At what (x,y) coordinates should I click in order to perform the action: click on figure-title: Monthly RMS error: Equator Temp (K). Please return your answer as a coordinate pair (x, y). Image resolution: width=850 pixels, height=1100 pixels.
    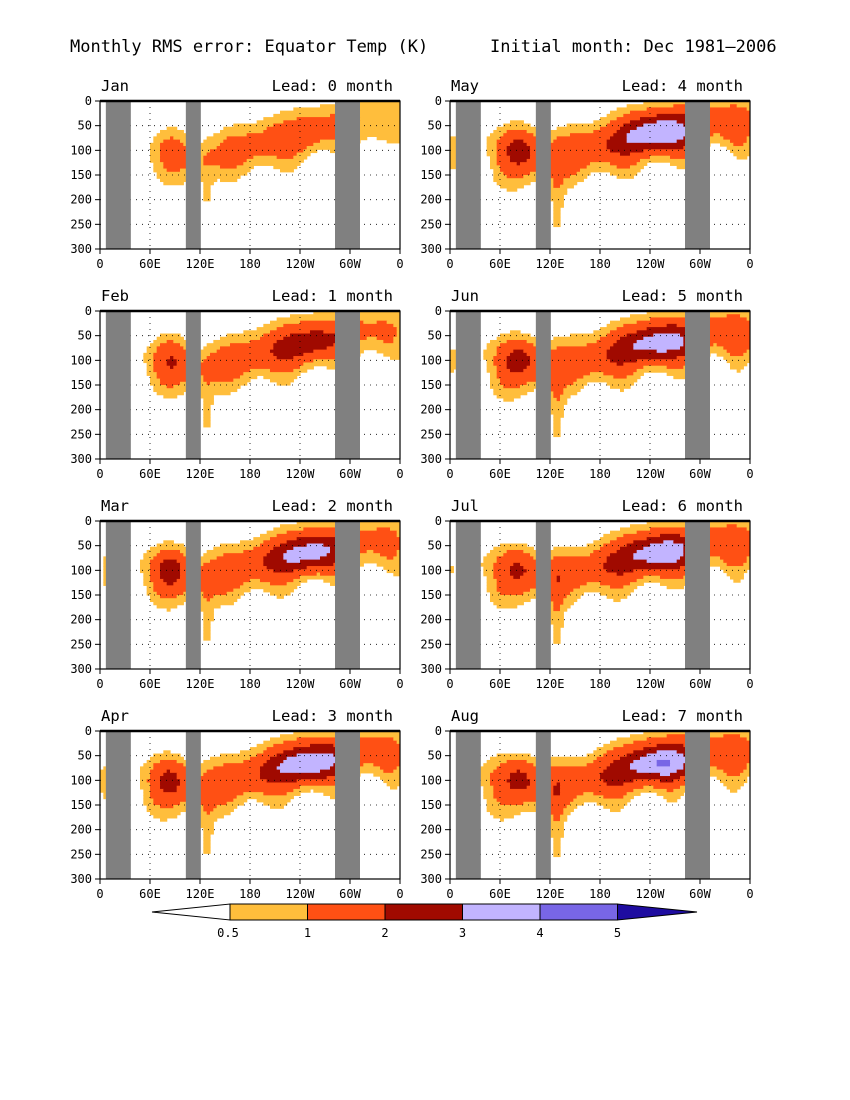
    Looking at the image, I should click on (249, 47).